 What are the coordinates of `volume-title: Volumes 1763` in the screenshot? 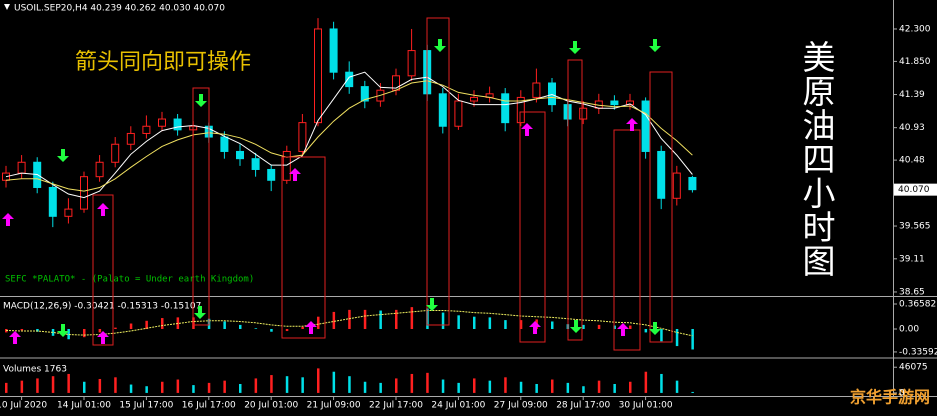 It's located at (35, 370).